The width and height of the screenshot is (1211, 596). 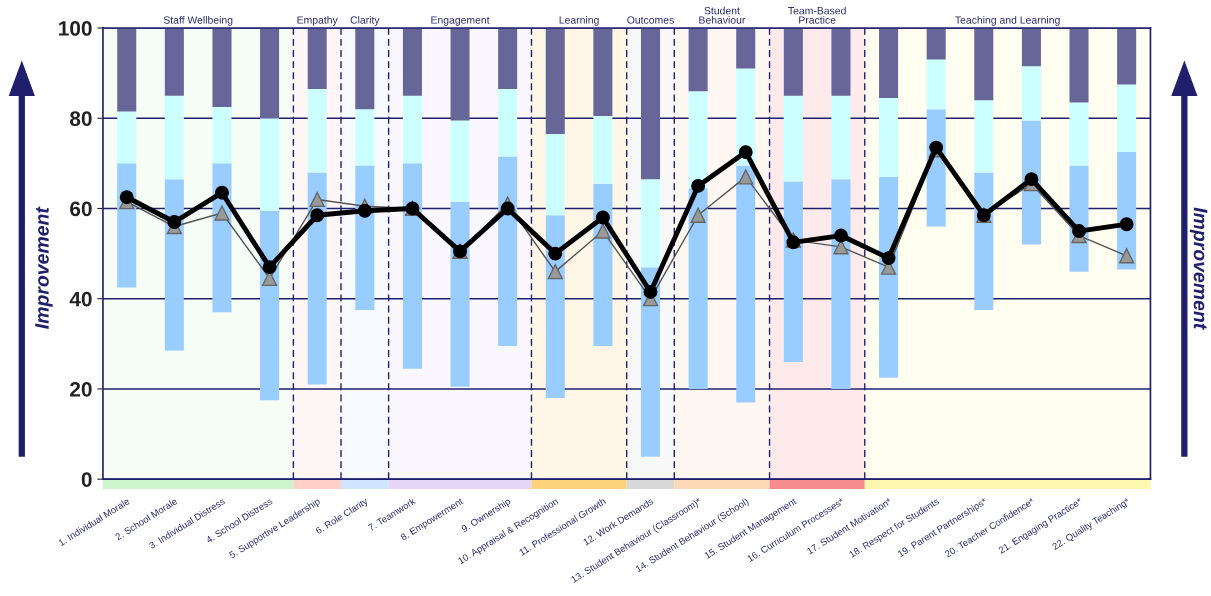 I want to click on band-label: Staff Wellbeing, so click(x=198, y=21).